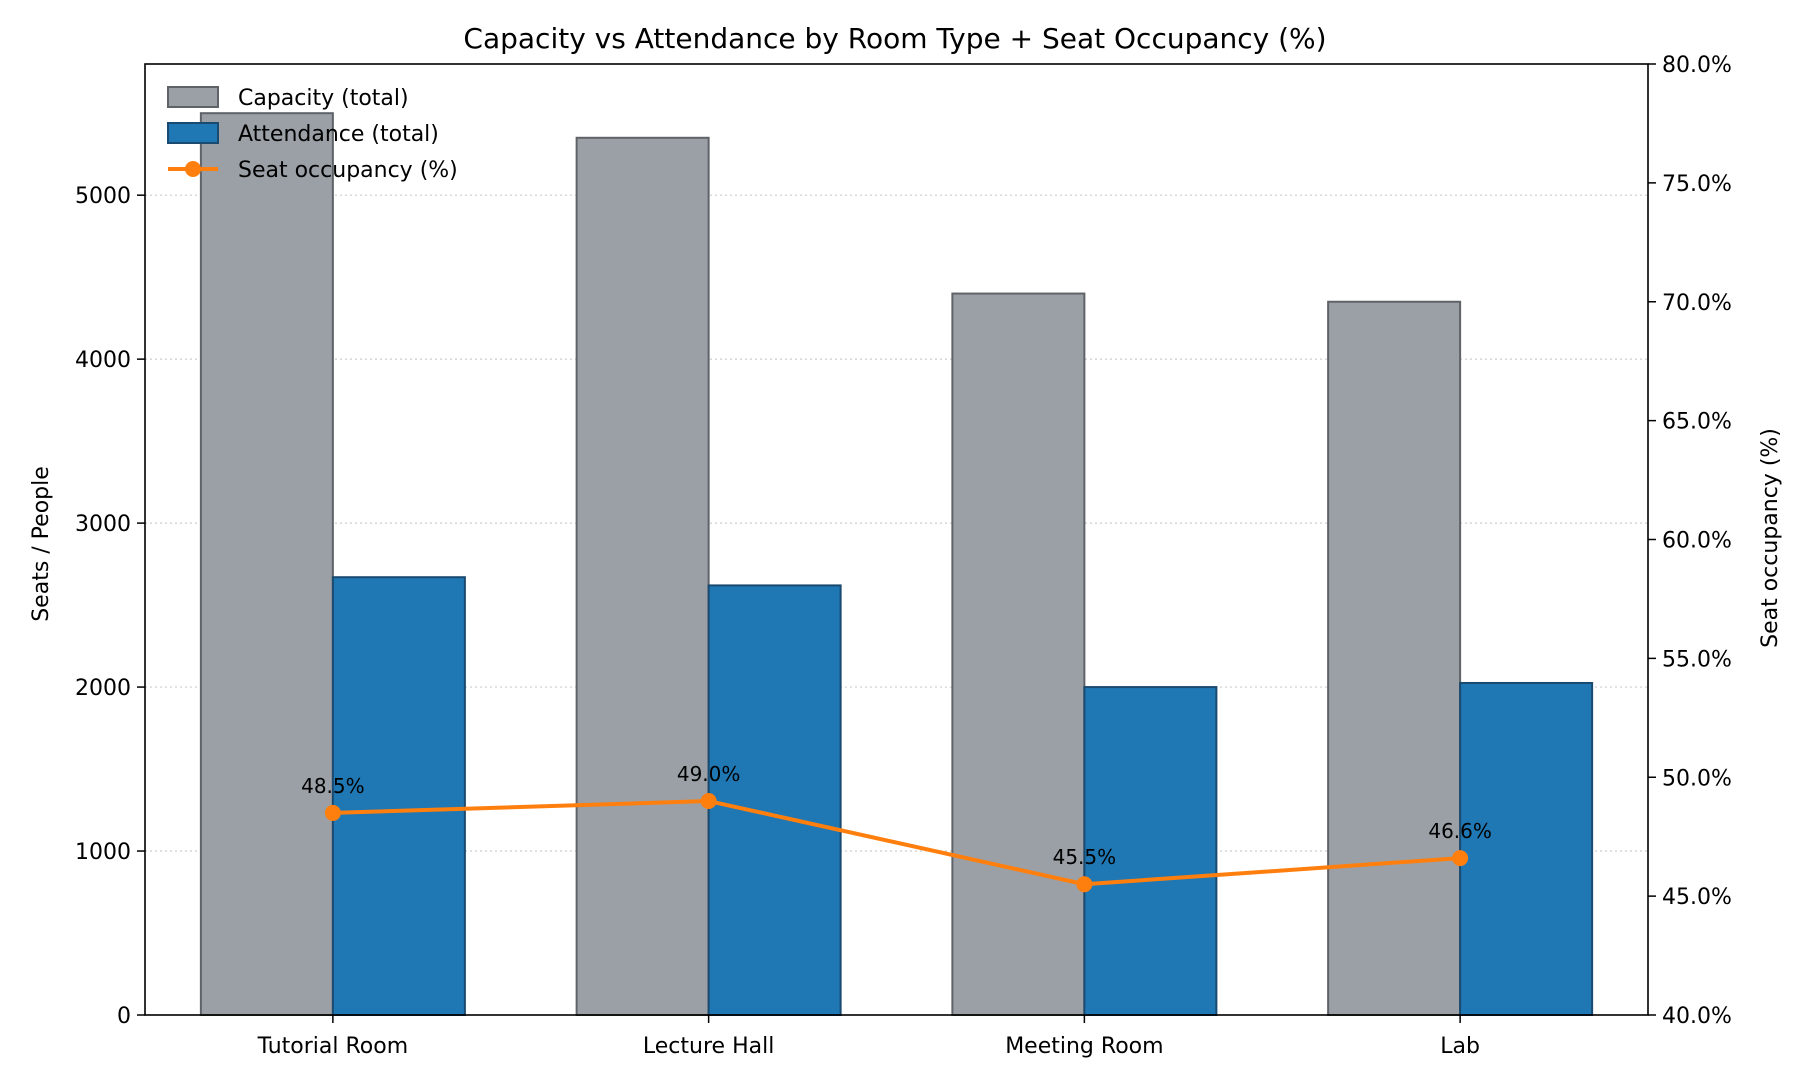  Describe the element at coordinates (1460, 1046) in the screenshot. I see `x-tick-label: Lab` at that location.